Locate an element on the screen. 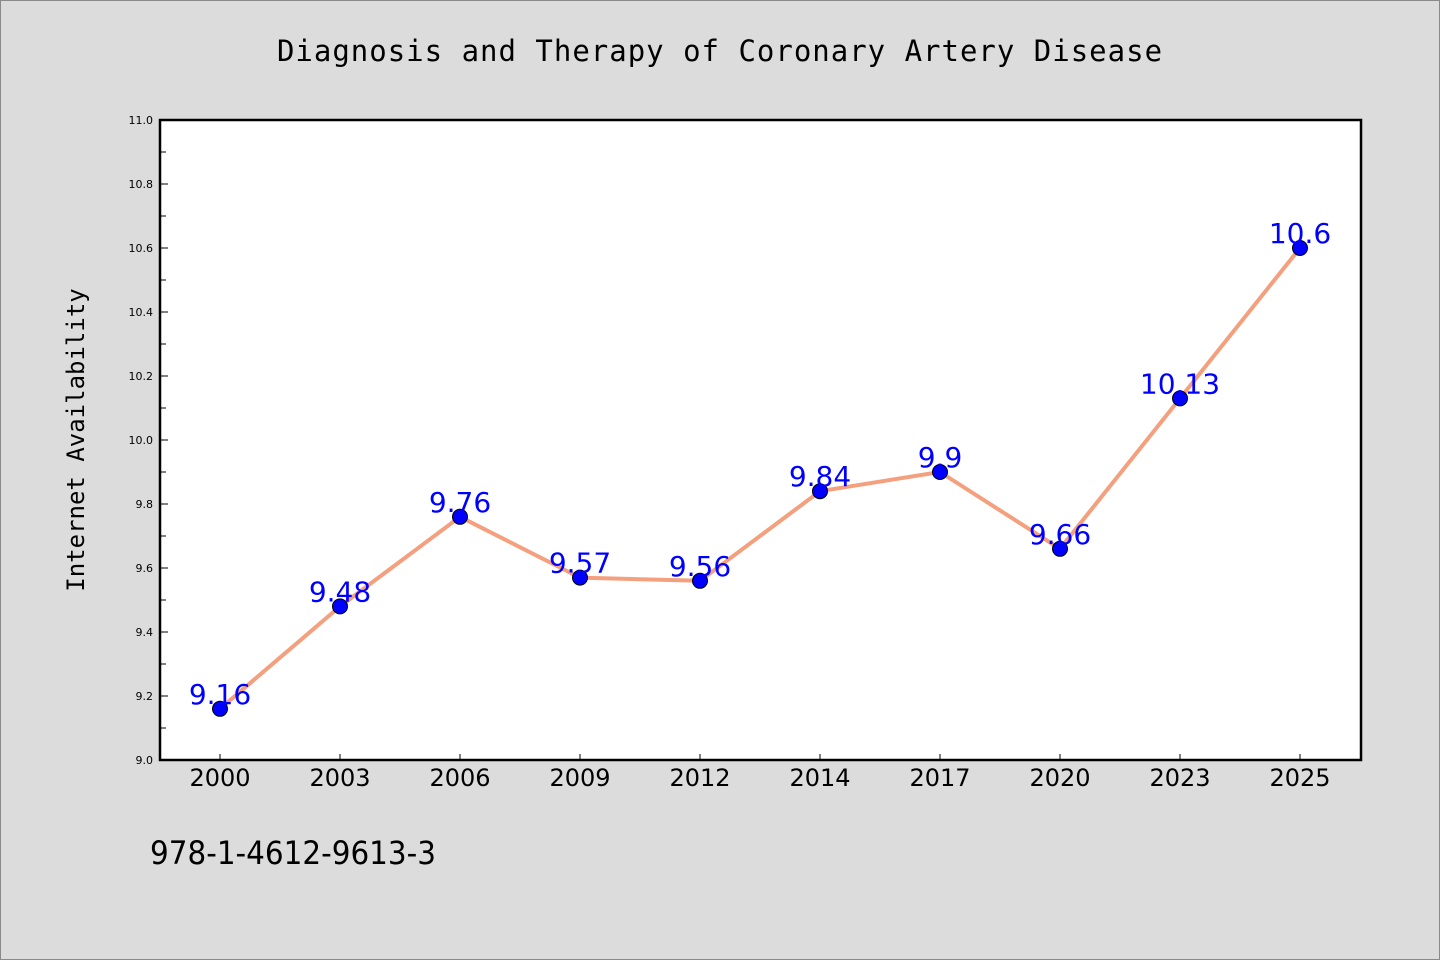 The height and width of the screenshot is (960, 1440). y-tick-label: 11.0 is located at coordinates (141, 120).